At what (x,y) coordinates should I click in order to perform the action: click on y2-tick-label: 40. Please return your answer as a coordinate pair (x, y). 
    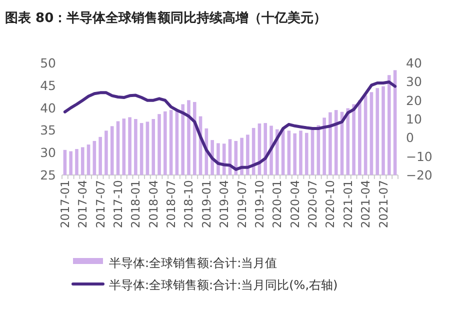
    Looking at the image, I should click on (414, 63).